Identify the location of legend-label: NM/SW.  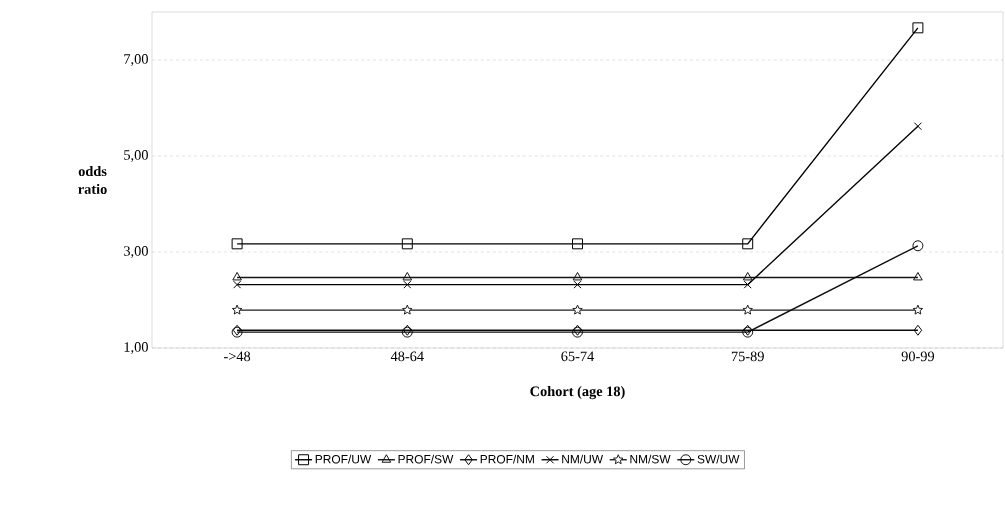
(650, 459).